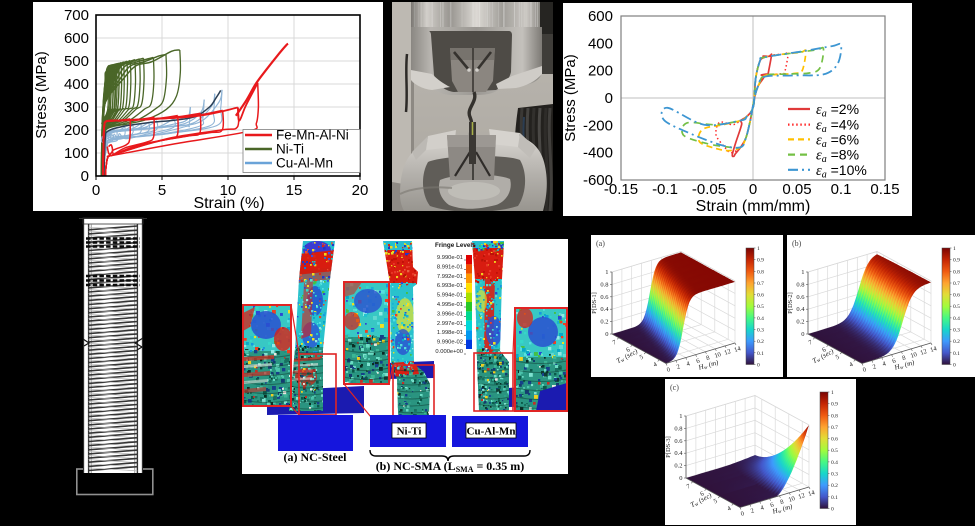  What do you see at coordinates (450, 305) in the screenshot?
I see `svg-text: 4.995e-01` at bounding box center [450, 305].